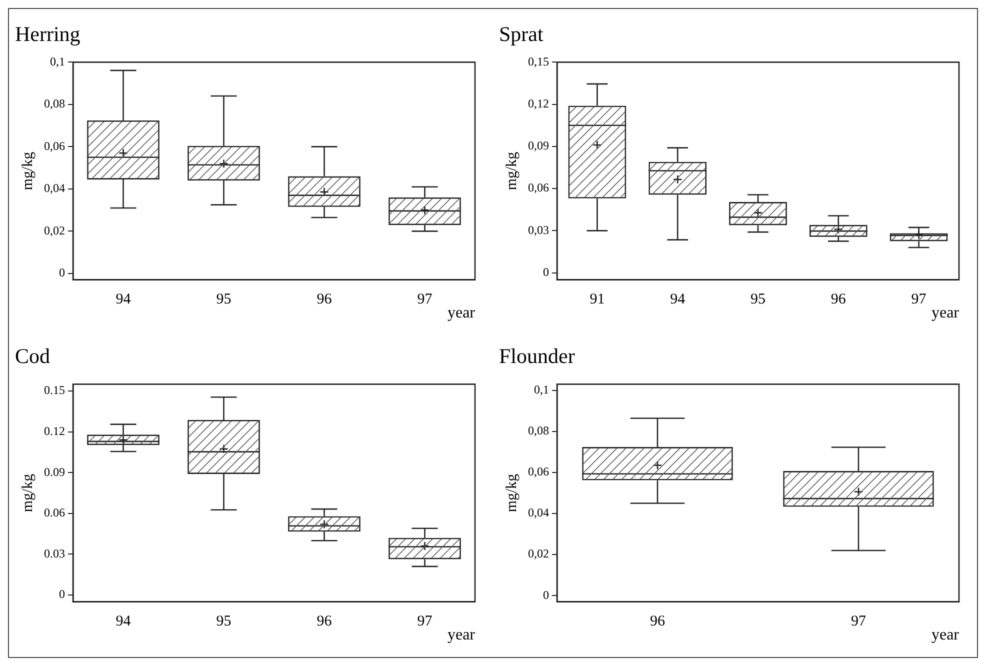  What do you see at coordinates (33, 356) in the screenshot?
I see `chart-title: Cod` at bounding box center [33, 356].